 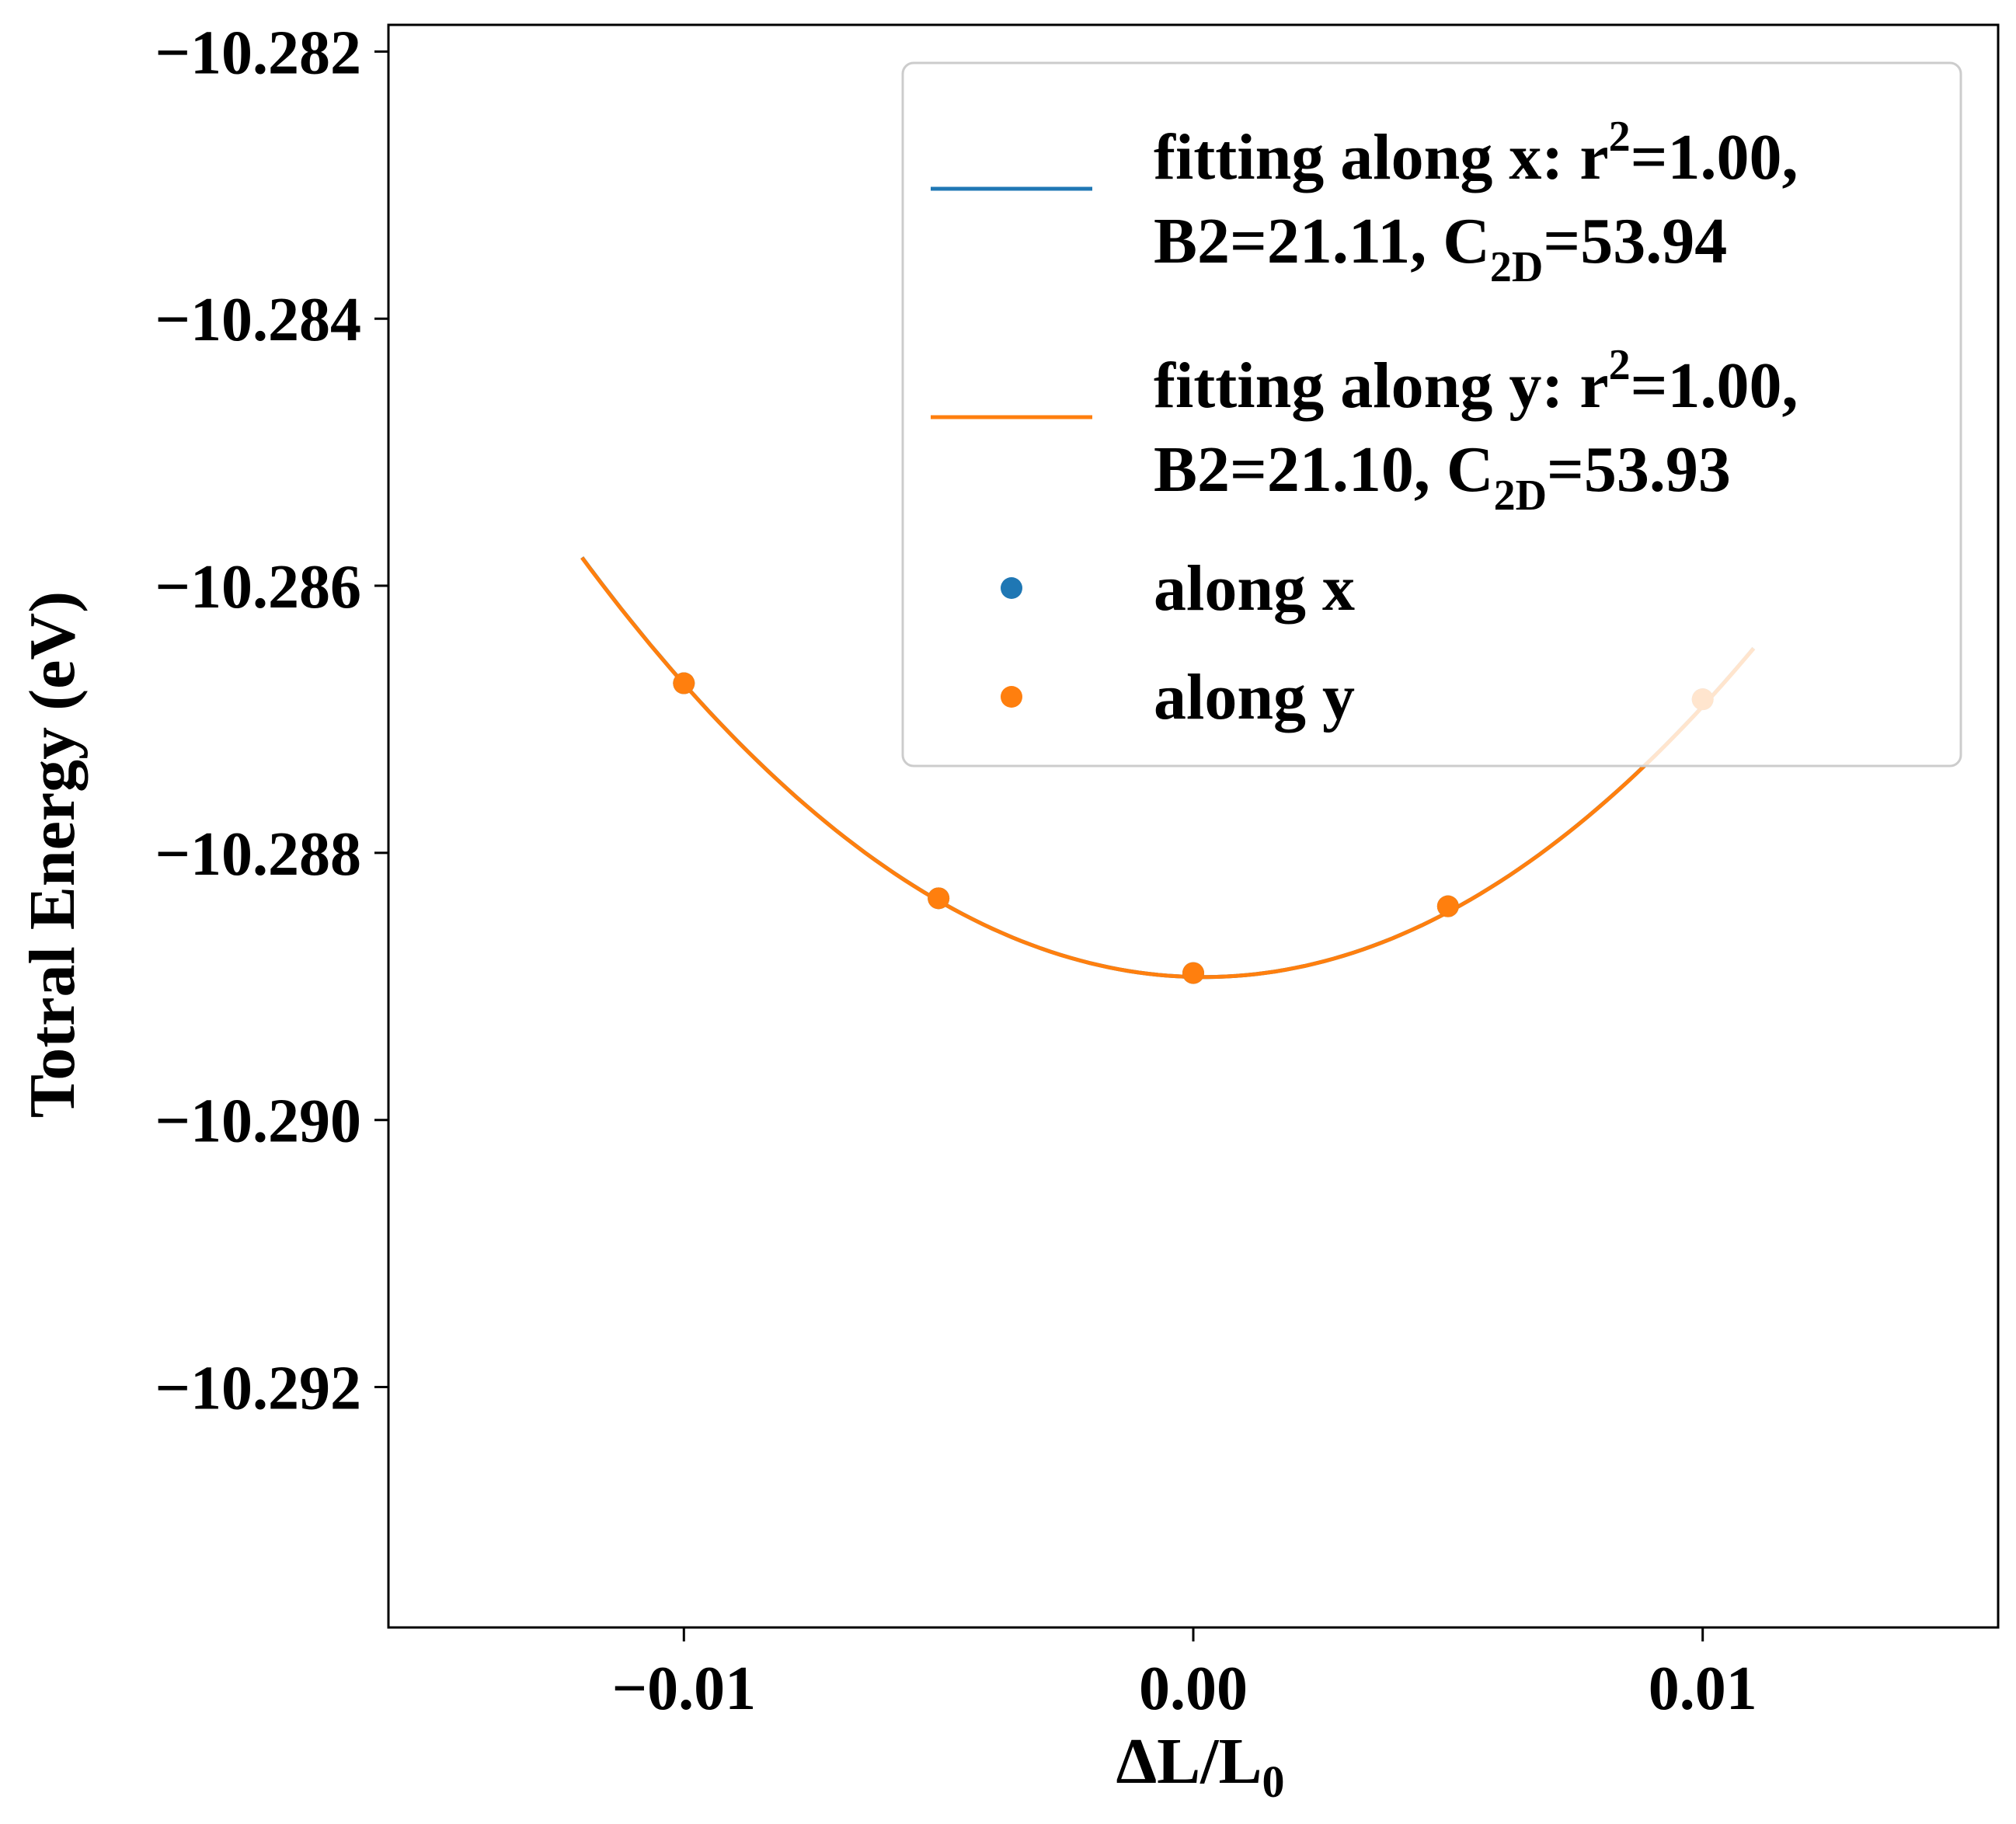 What do you see at coordinates (684, 1689) in the screenshot?
I see `x-tick-label: −0.01` at bounding box center [684, 1689].